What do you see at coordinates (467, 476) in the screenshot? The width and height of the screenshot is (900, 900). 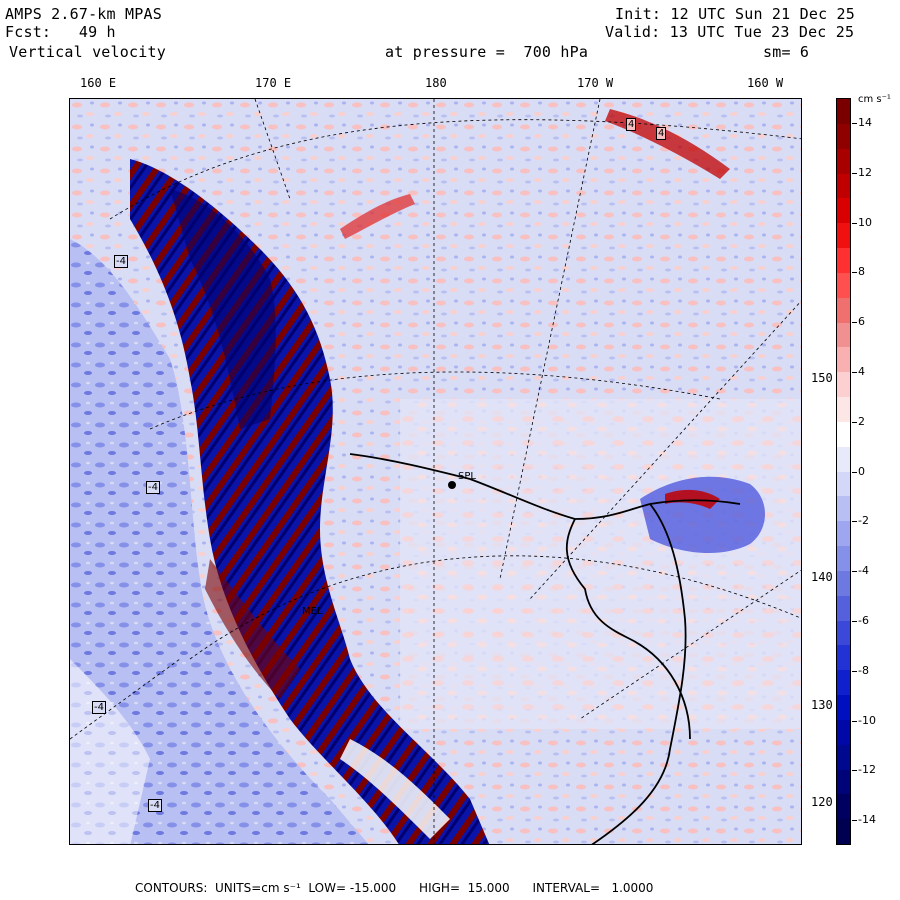 I see `station-label-spl: SPL` at bounding box center [467, 476].